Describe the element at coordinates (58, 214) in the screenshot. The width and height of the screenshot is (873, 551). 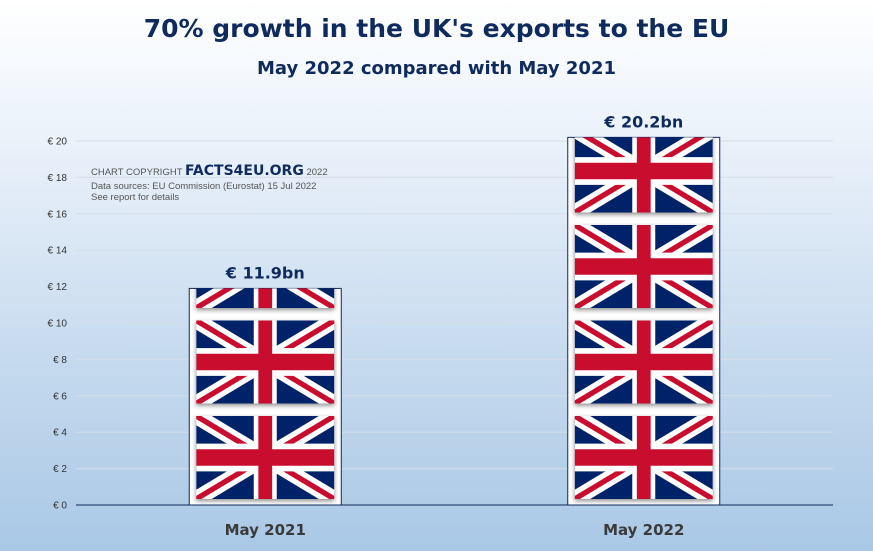
I see `y-tick-label: € 16` at that location.